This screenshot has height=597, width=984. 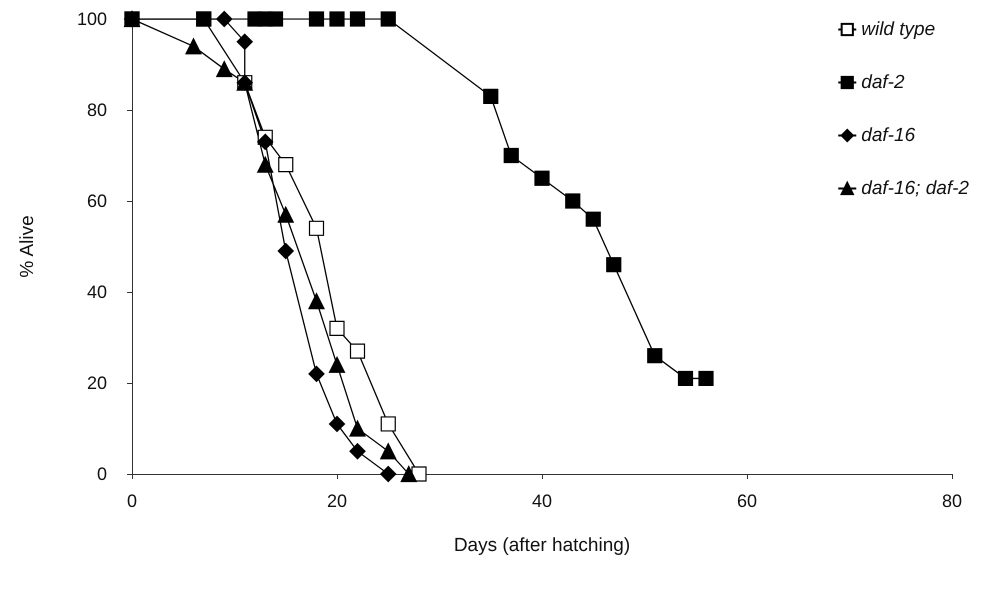 What do you see at coordinates (96, 292) in the screenshot?
I see `y-tick-label: 40` at bounding box center [96, 292].